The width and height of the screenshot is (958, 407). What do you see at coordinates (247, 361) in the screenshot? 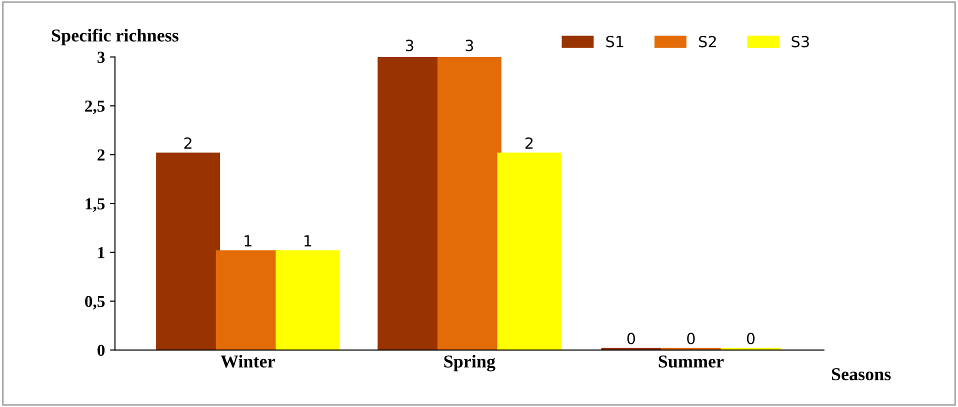
I see `x-tick-label: Winter` at bounding box center [247, 361].